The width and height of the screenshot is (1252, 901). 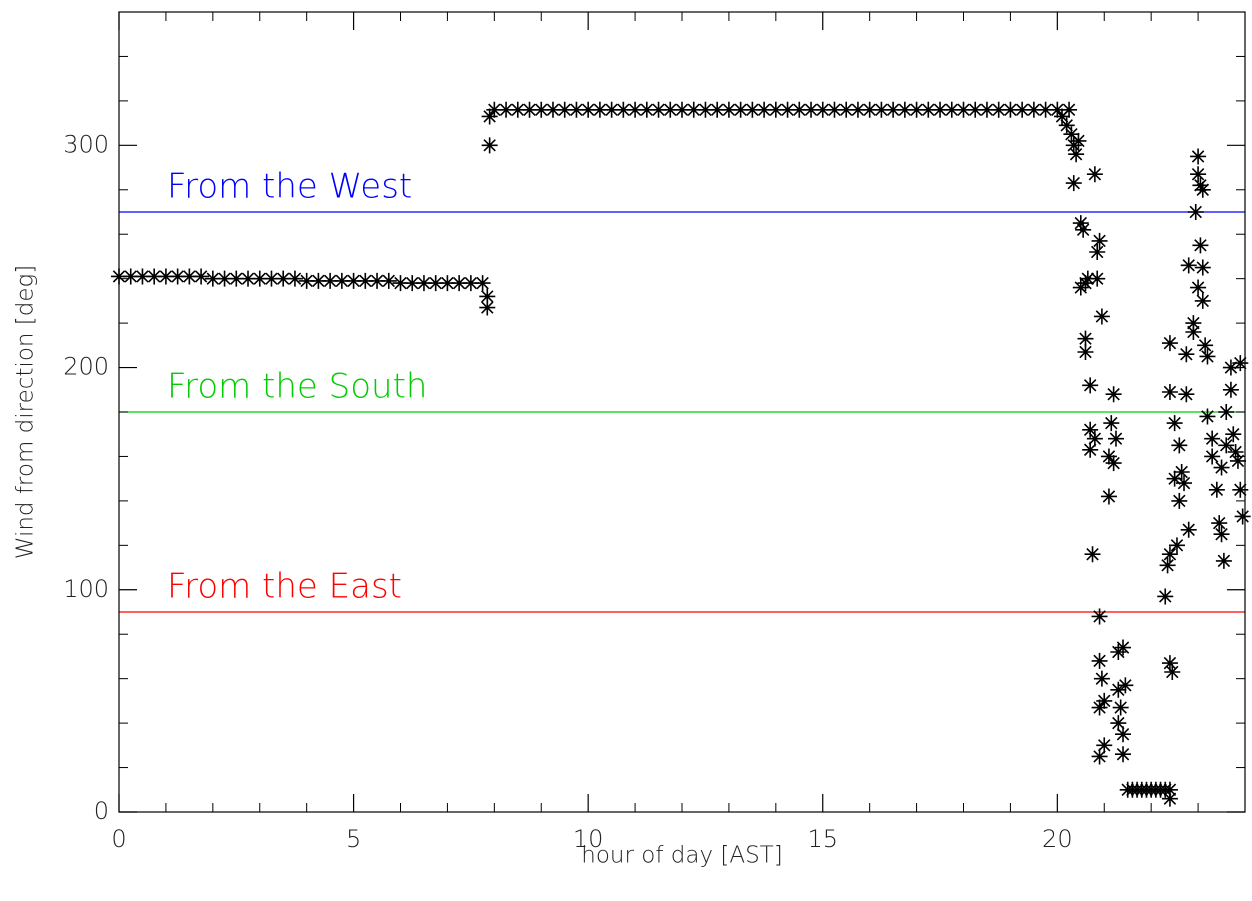 I want to click on x-tick-label: 20, so click(x=1057, y=839).